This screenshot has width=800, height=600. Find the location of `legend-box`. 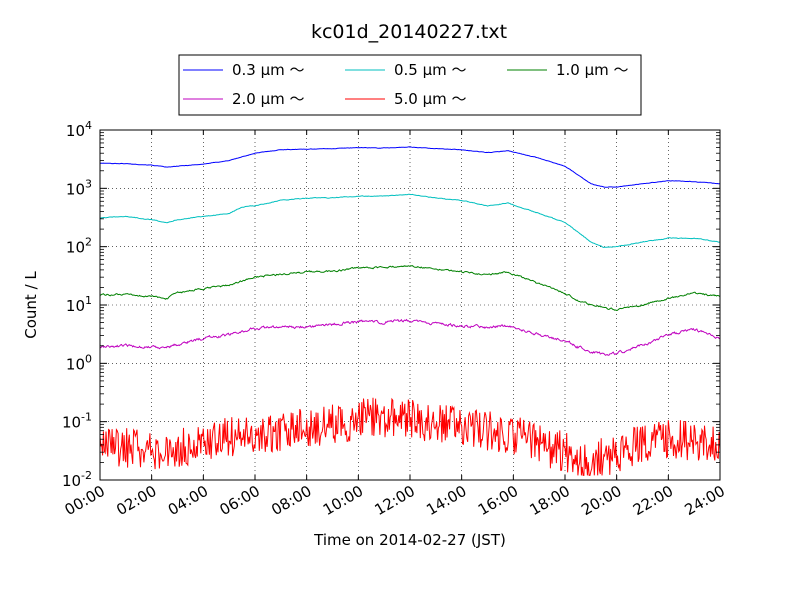

legend-box is located at coordinates (410, 85).